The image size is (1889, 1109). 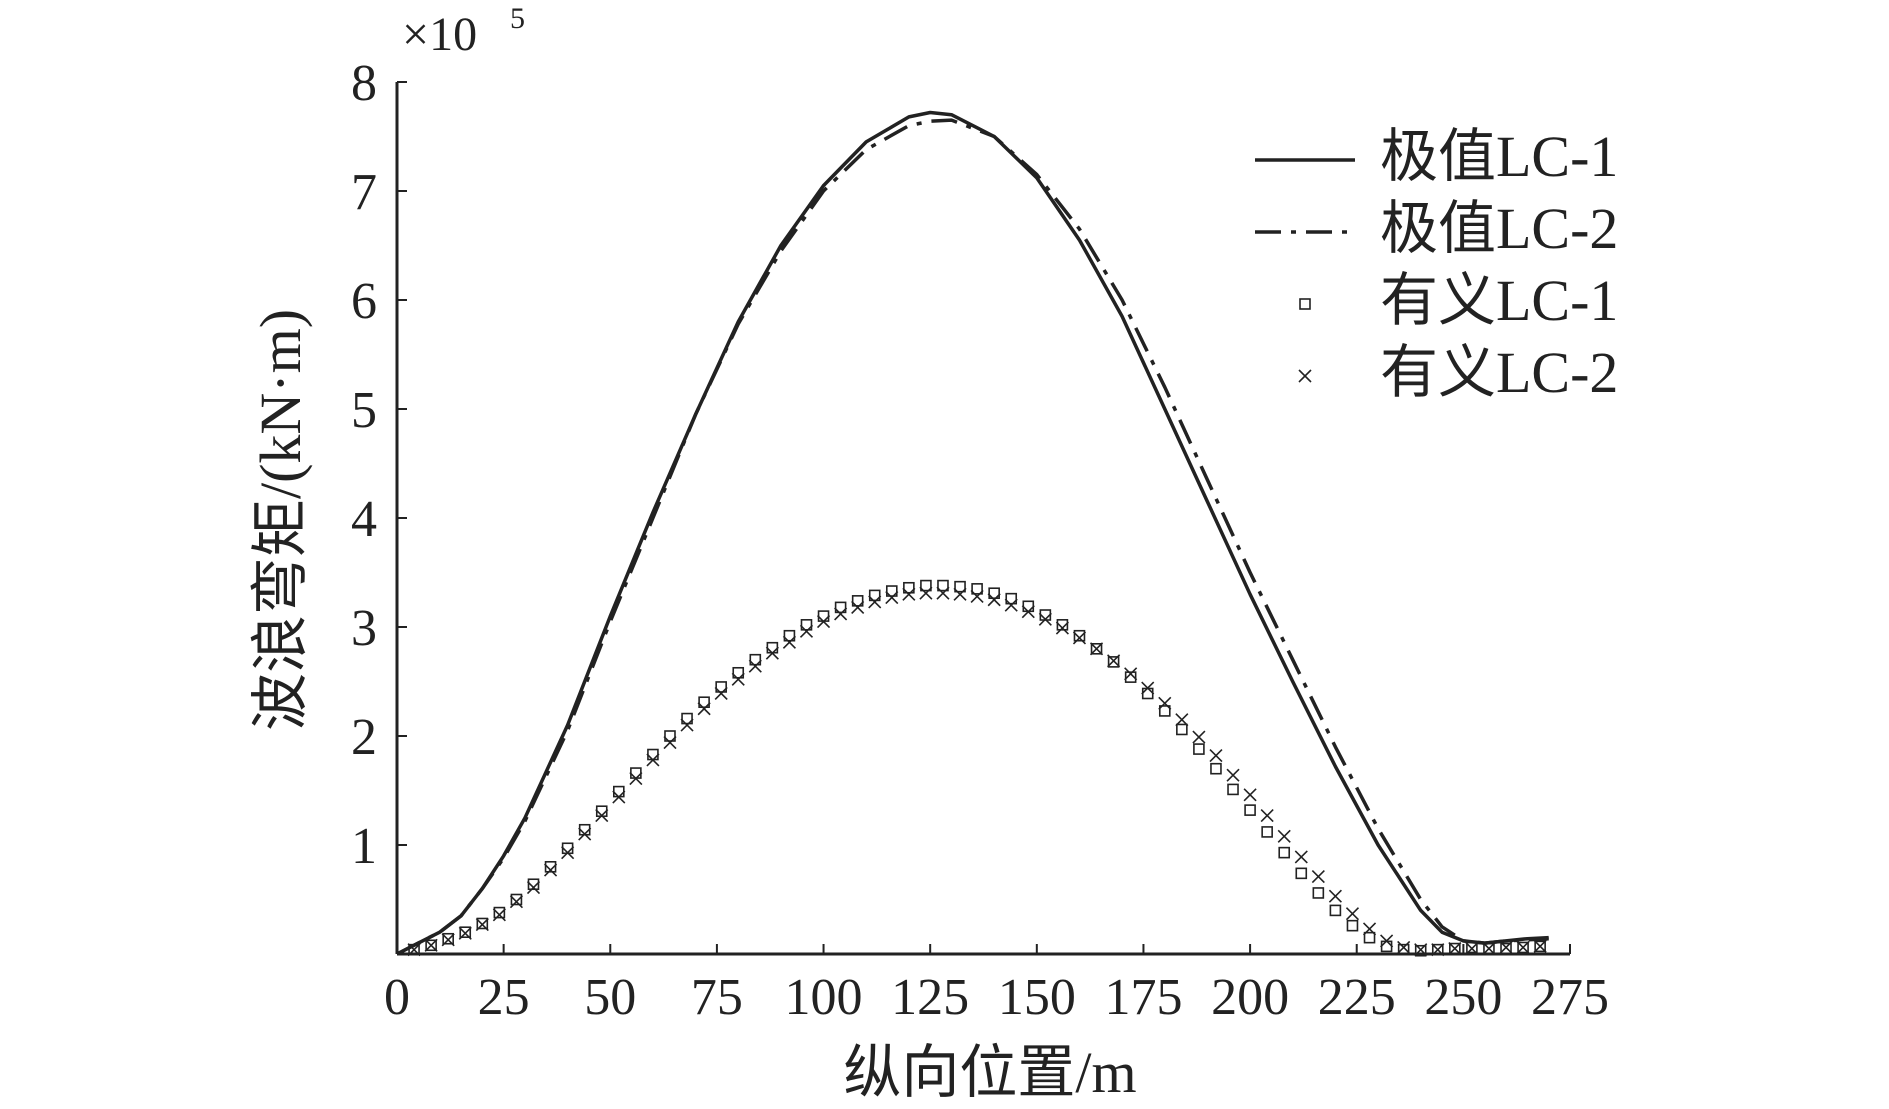 What do you see at coordinates (930, 997) in the screenshot?
I see `x-tick-label: 125` at bounding box center [930, 997].